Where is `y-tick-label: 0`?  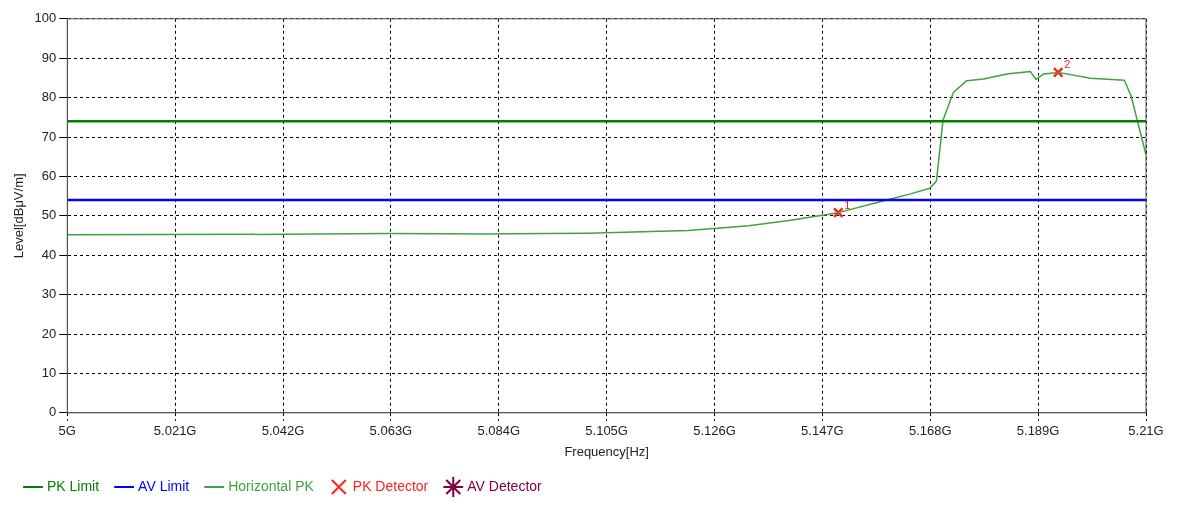 y-tick-label: 0 is located at coordinates (53, 412).